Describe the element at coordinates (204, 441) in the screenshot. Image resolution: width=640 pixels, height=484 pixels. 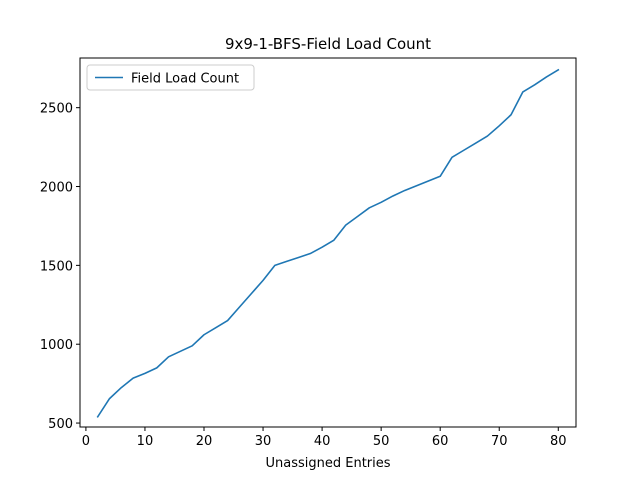
I see `x-tick-label: 20` at that location.